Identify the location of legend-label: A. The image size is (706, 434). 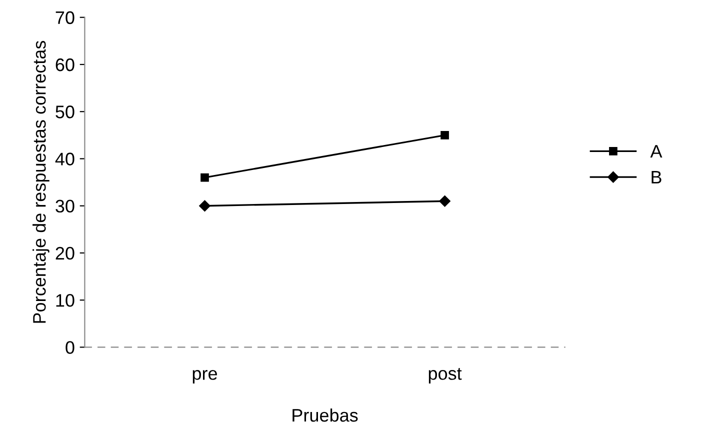
(656, 151).